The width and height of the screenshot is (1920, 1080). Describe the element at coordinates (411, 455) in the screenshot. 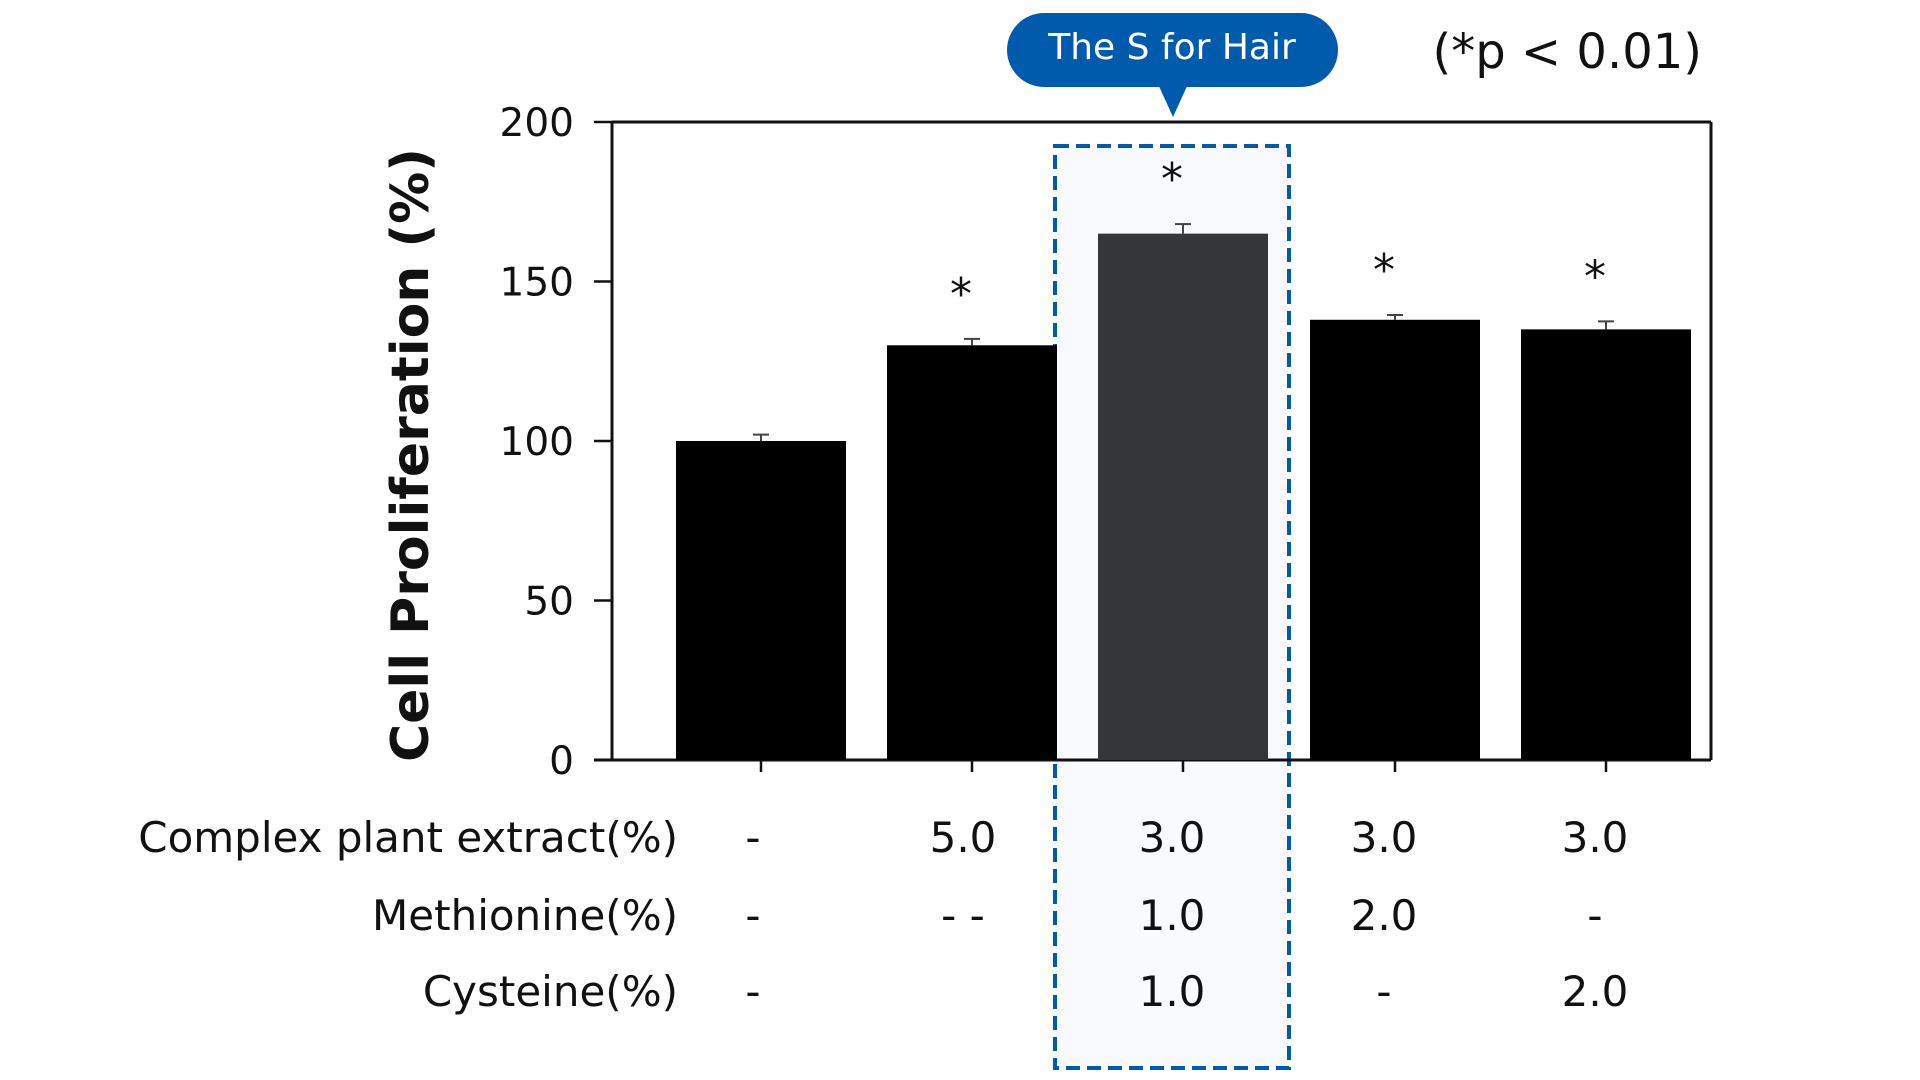

I see `y-axis-title: Cell Proliferation (%)` at that location.